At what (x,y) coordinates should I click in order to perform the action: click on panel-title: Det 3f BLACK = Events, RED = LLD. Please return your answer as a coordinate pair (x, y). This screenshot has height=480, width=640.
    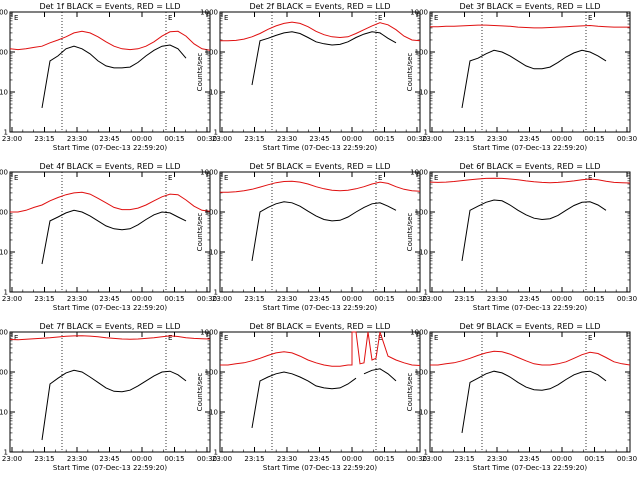
    Looking at the image, I should click on (529, 6).